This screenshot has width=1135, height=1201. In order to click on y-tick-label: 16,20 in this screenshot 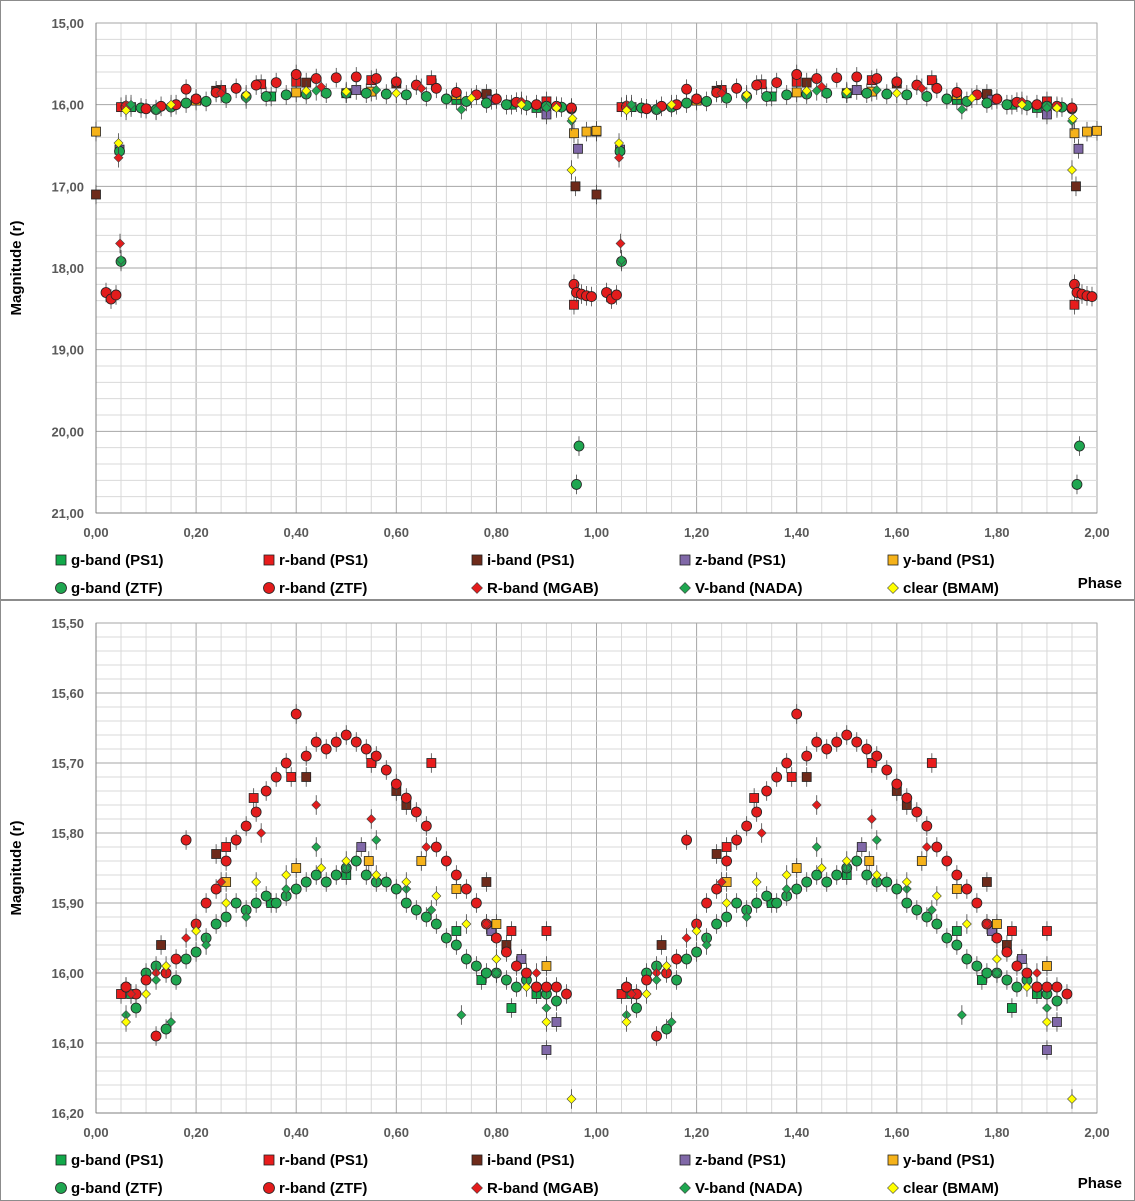, I will do `click(67, 1113)`.